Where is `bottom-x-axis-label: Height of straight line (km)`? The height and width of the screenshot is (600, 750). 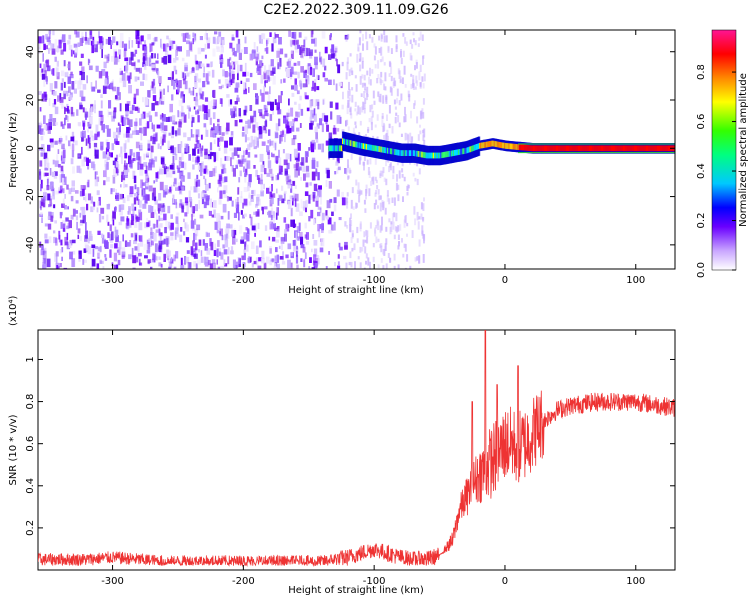
bottom-x-axis-label: Height of straight line (km) is located at coordinates (356, 590).